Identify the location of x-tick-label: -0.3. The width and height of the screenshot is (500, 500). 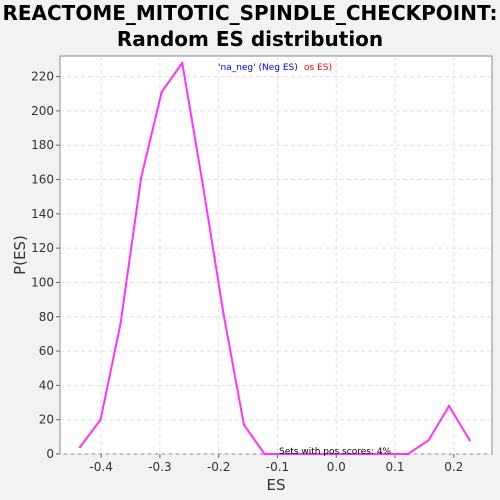
(159, 467).